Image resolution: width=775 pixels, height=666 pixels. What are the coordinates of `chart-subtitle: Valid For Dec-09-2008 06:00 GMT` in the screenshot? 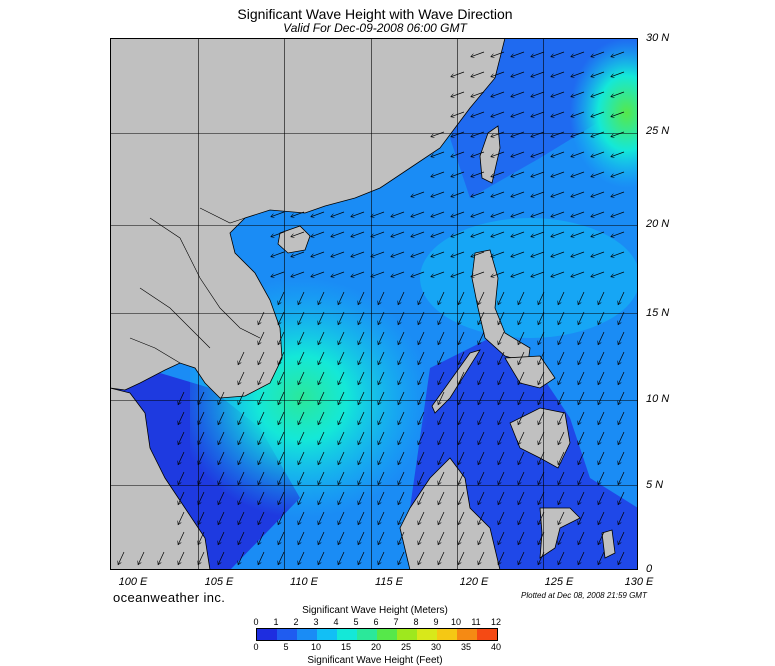 It's located at (375, 28).